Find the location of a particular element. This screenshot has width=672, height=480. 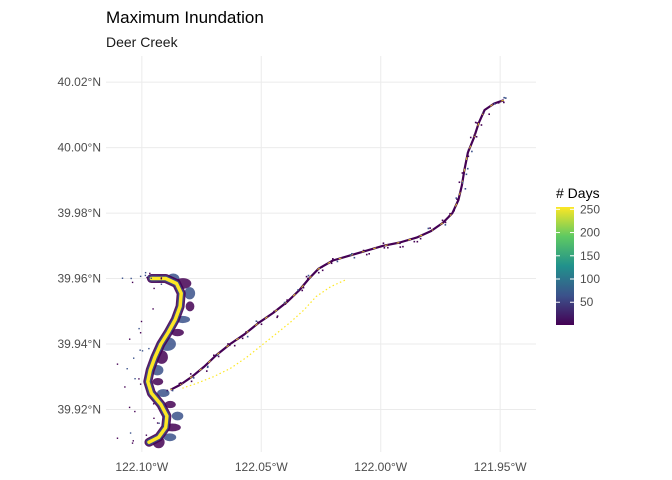

y-tick-label: 39.92°N is located at coordinates (80, 409).